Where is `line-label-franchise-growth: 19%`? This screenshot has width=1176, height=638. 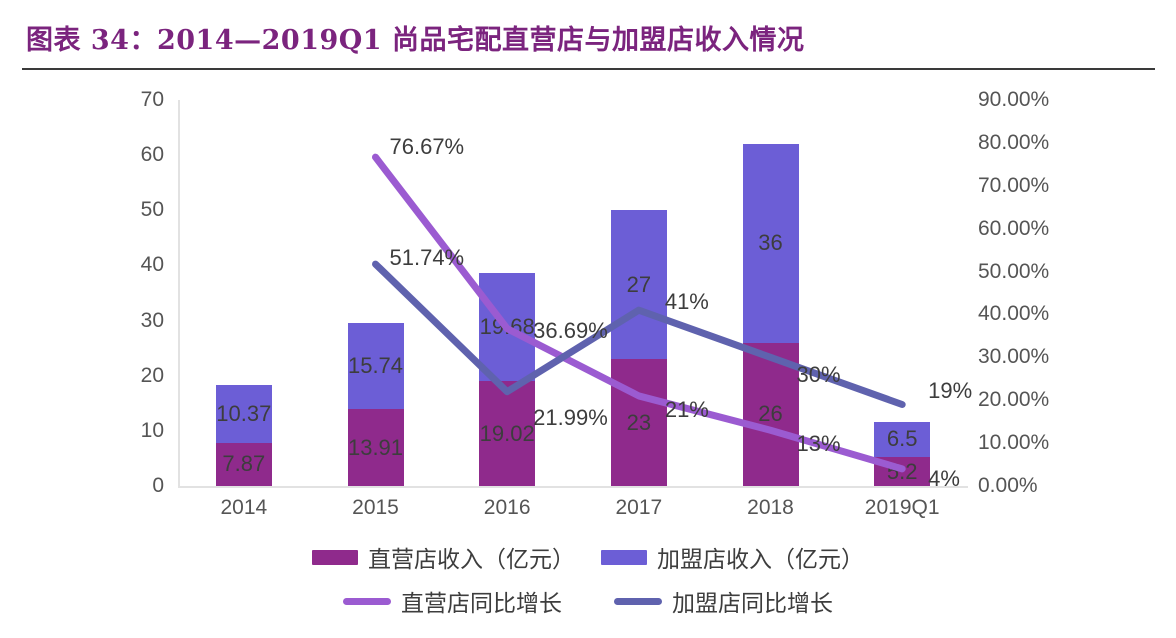 line-label-franchise-growth: 19% is located at coordinates (950, 390).